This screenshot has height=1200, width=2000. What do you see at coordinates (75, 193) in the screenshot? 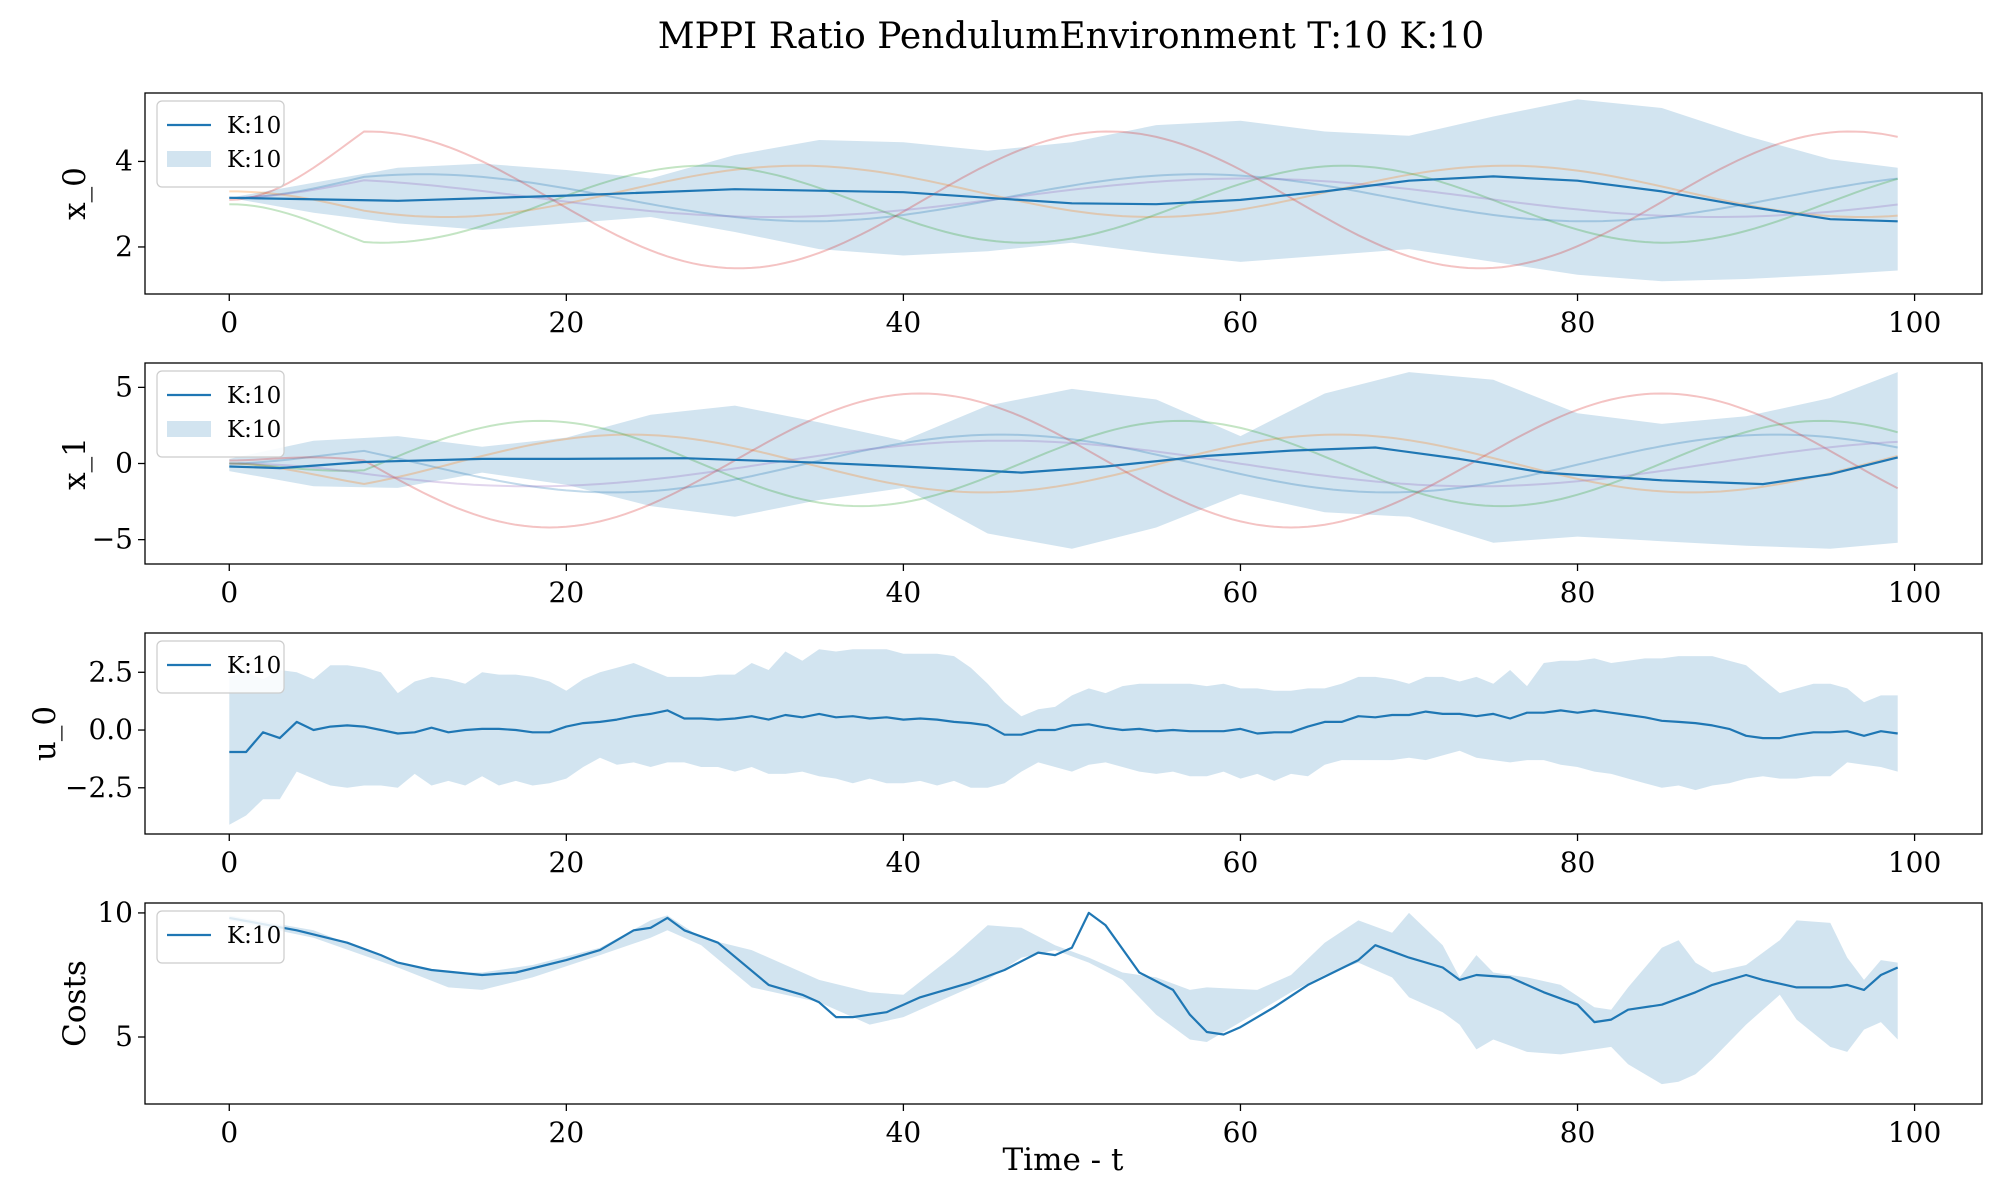
I see `y-axis-label: x_0` at bounding box center [75, 193].